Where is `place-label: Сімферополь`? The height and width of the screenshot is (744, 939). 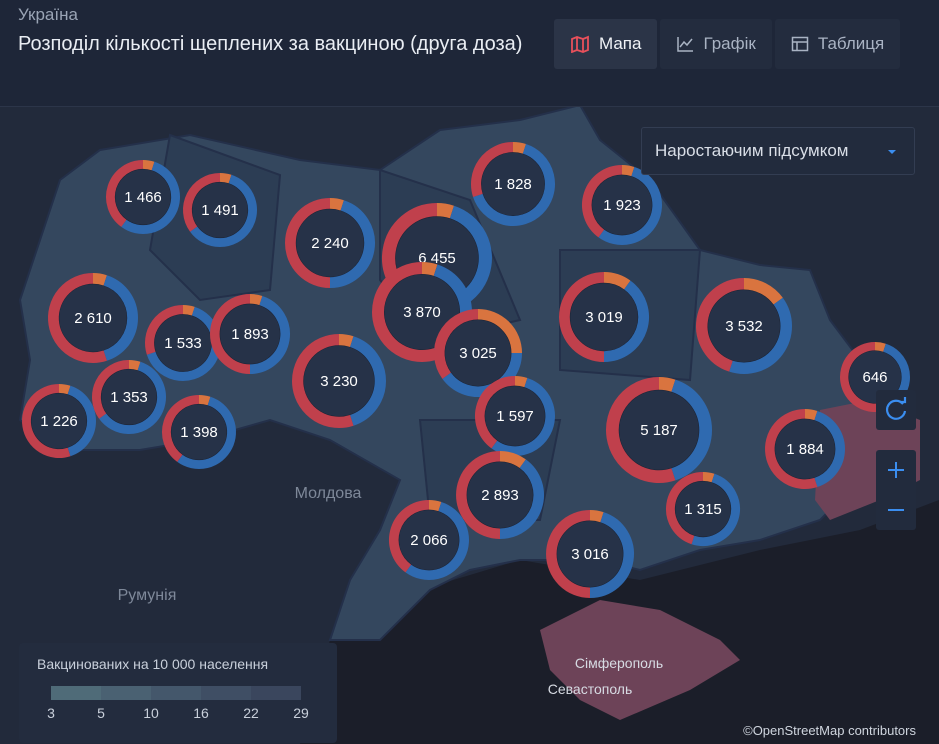
place-label: Сімферополь is located at coordinates (619, 663).